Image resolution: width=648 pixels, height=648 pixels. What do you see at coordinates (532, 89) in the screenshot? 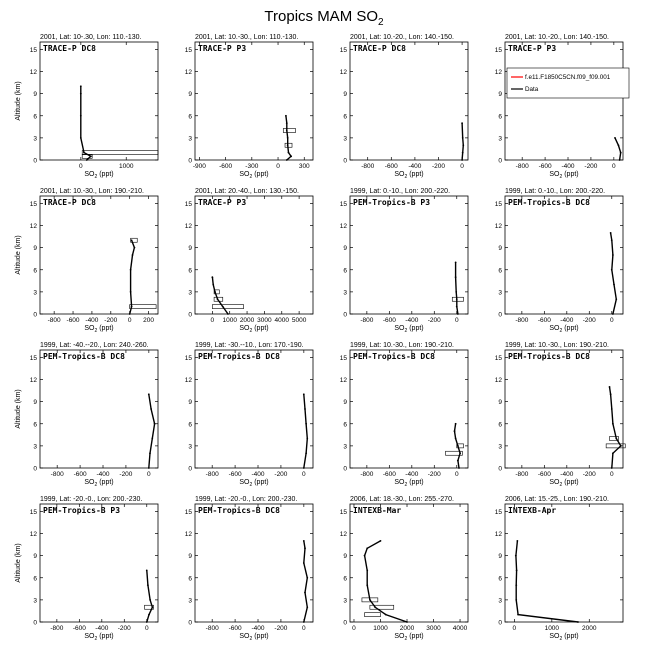
I see `legend-data-label: Data` at bounding box center [532, 89].